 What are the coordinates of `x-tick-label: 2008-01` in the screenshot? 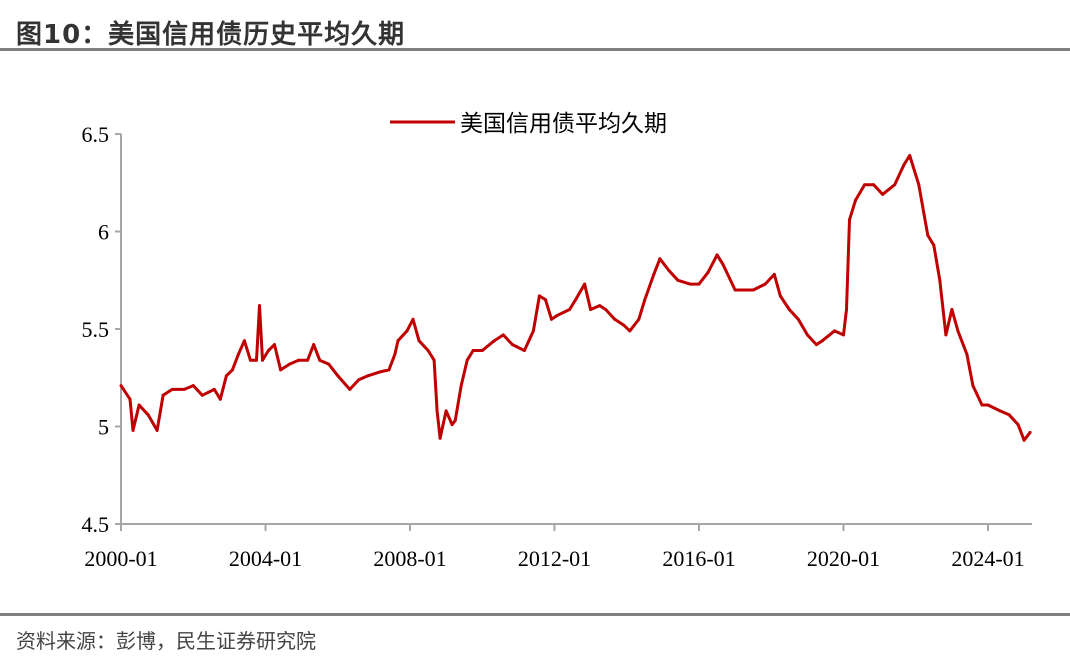 It's located at (409, 558).